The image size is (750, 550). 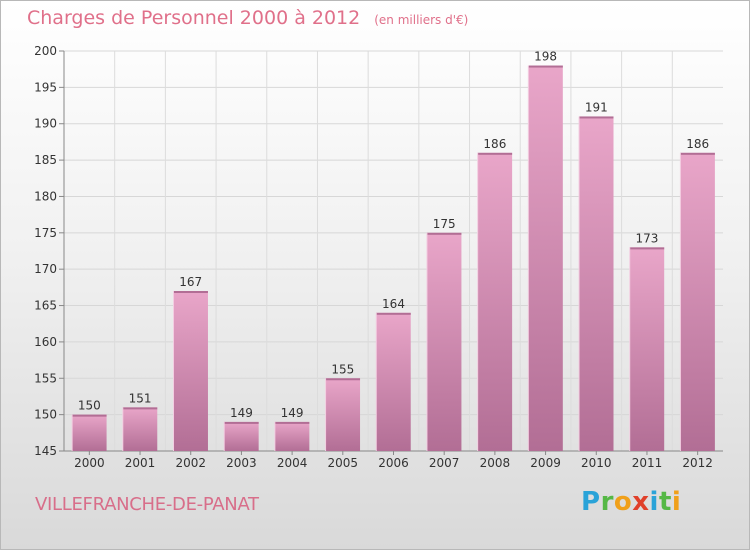 What do you see at coordinates (45, 196) in the screenshot?
I see `y-tick-label: 180` at bounding box center [45, 196].